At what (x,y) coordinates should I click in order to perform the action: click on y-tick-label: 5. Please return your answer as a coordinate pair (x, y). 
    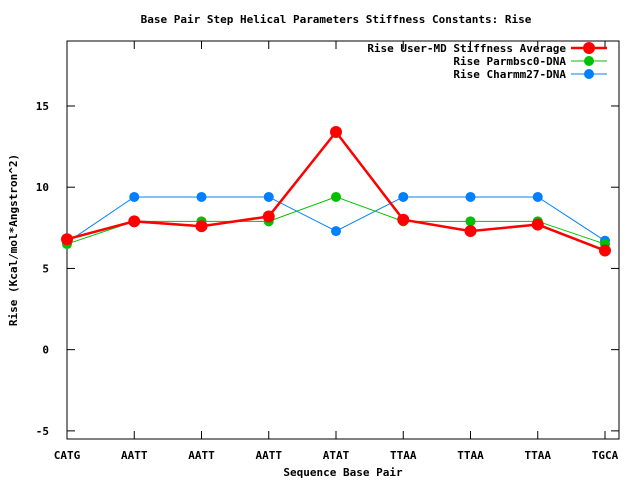
    Looking at the image, I should click on (45, 268).